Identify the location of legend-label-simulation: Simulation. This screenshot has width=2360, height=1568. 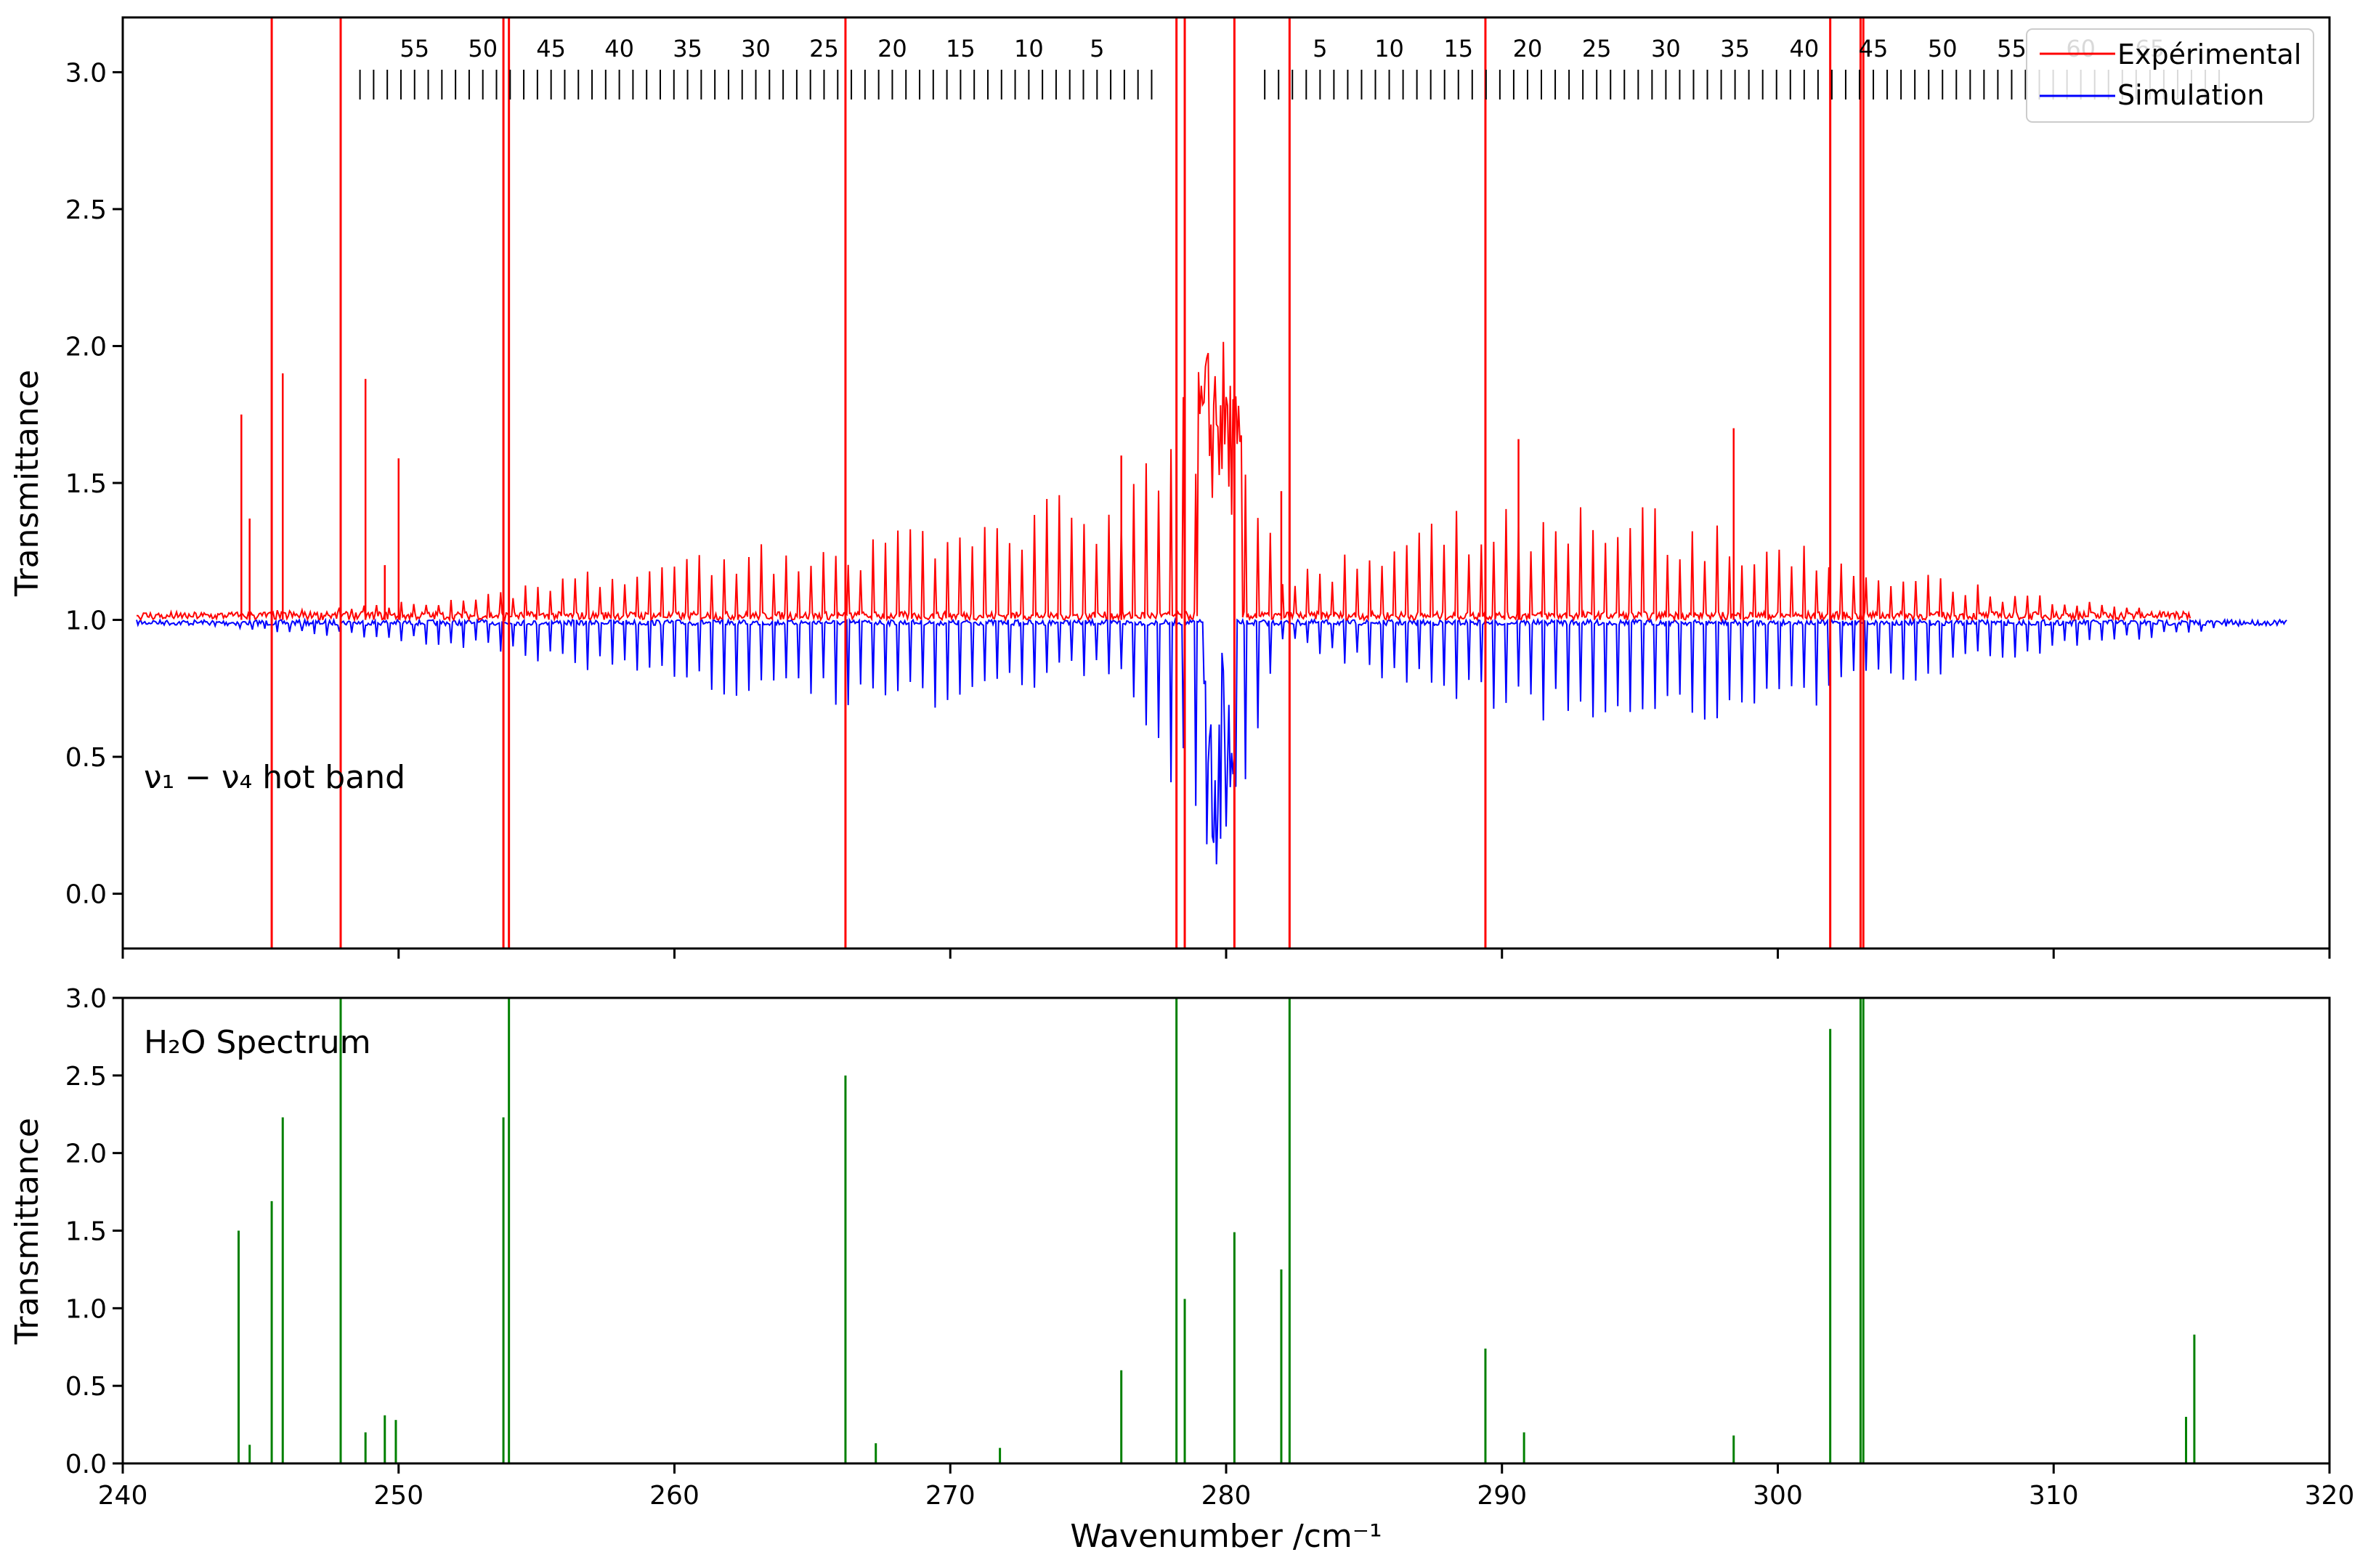
(2190, 95).